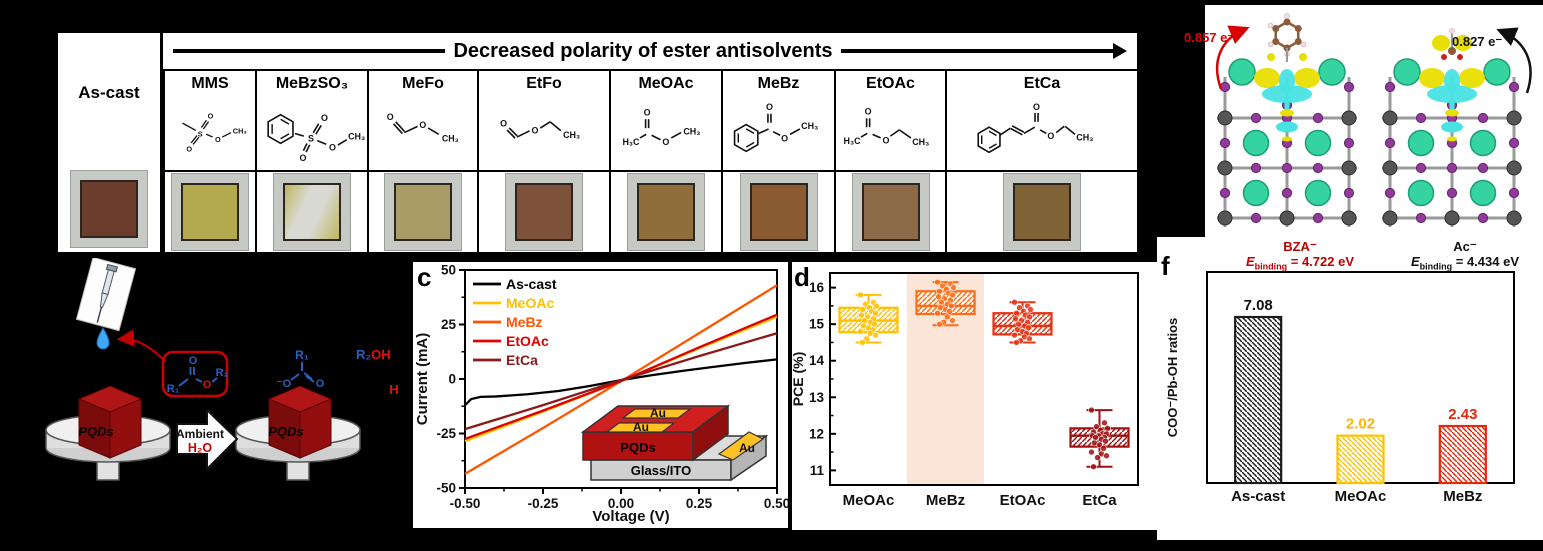  I want to click on antisolvent-column-EtCa: EtCa O O CH₃, so click(1041, 120).